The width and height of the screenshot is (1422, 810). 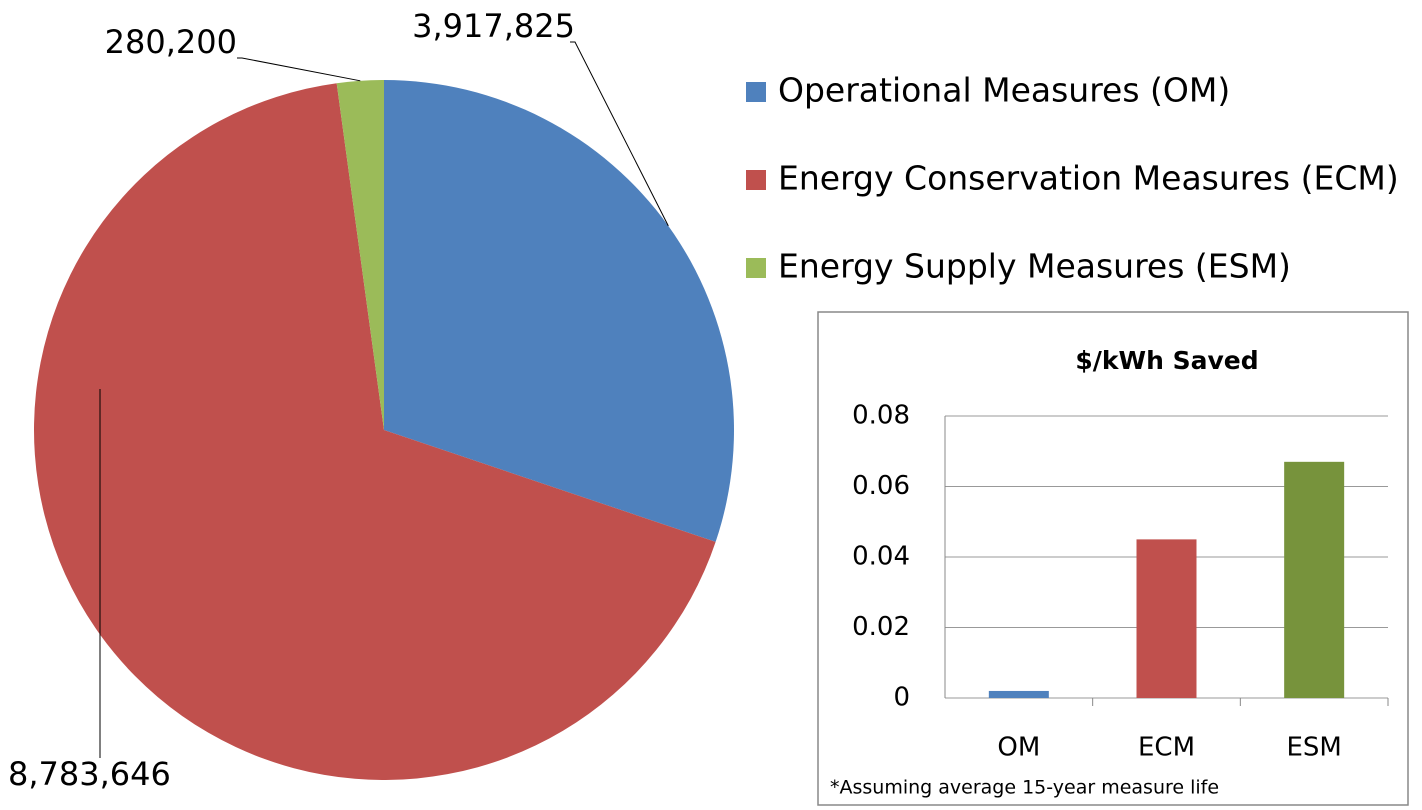 I want to click on data-label: 3,917,825, so click(x=493, y=26).